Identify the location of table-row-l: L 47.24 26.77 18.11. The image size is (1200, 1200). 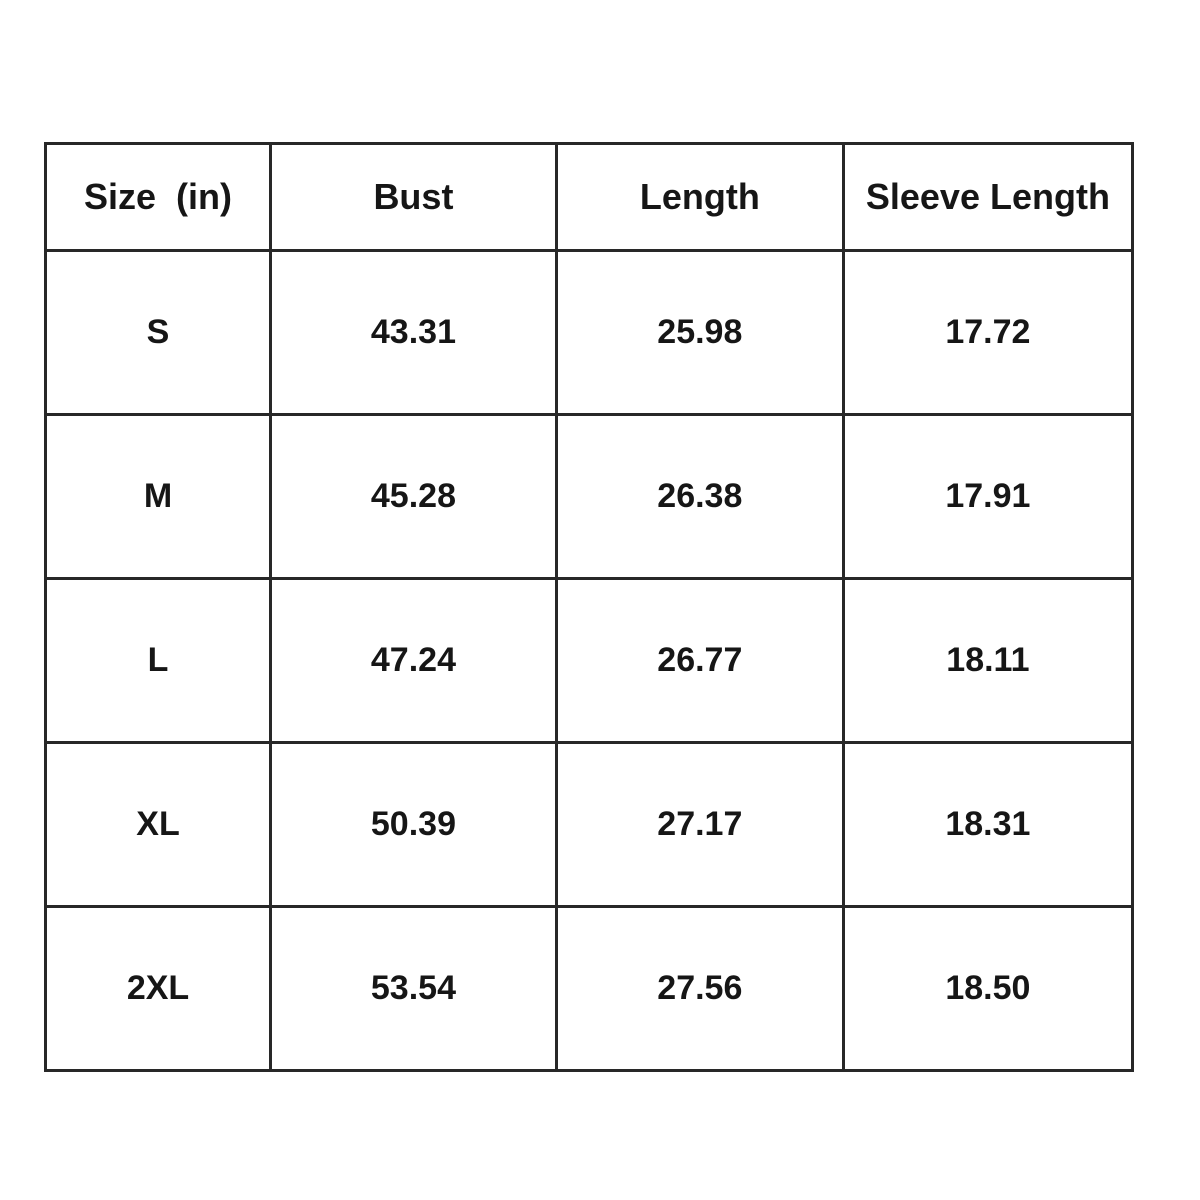
(589, 660).